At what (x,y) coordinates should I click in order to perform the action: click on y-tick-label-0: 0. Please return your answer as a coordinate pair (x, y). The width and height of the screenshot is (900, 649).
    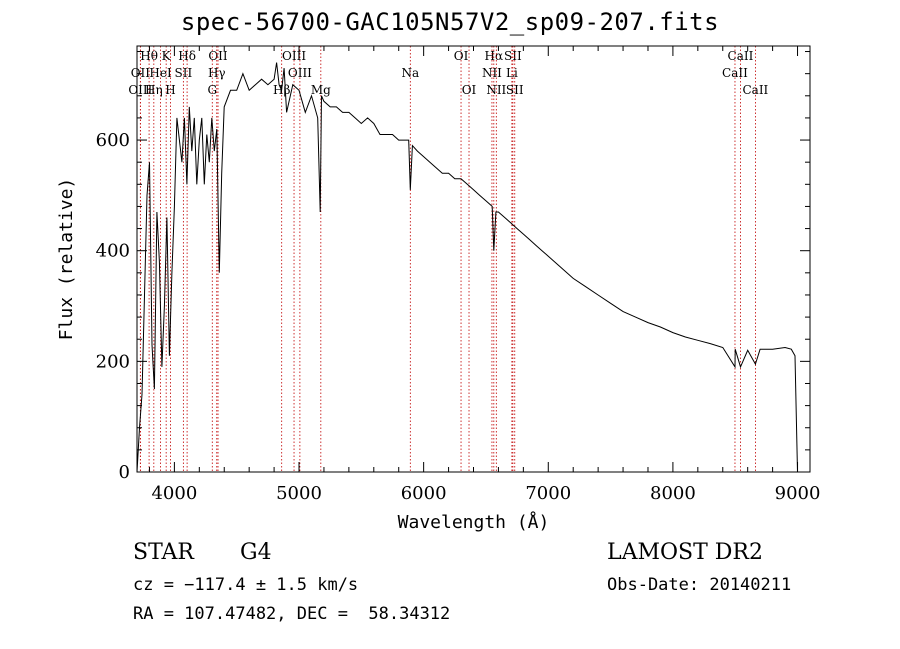
    Looking at the image, I should click on (124, 472).